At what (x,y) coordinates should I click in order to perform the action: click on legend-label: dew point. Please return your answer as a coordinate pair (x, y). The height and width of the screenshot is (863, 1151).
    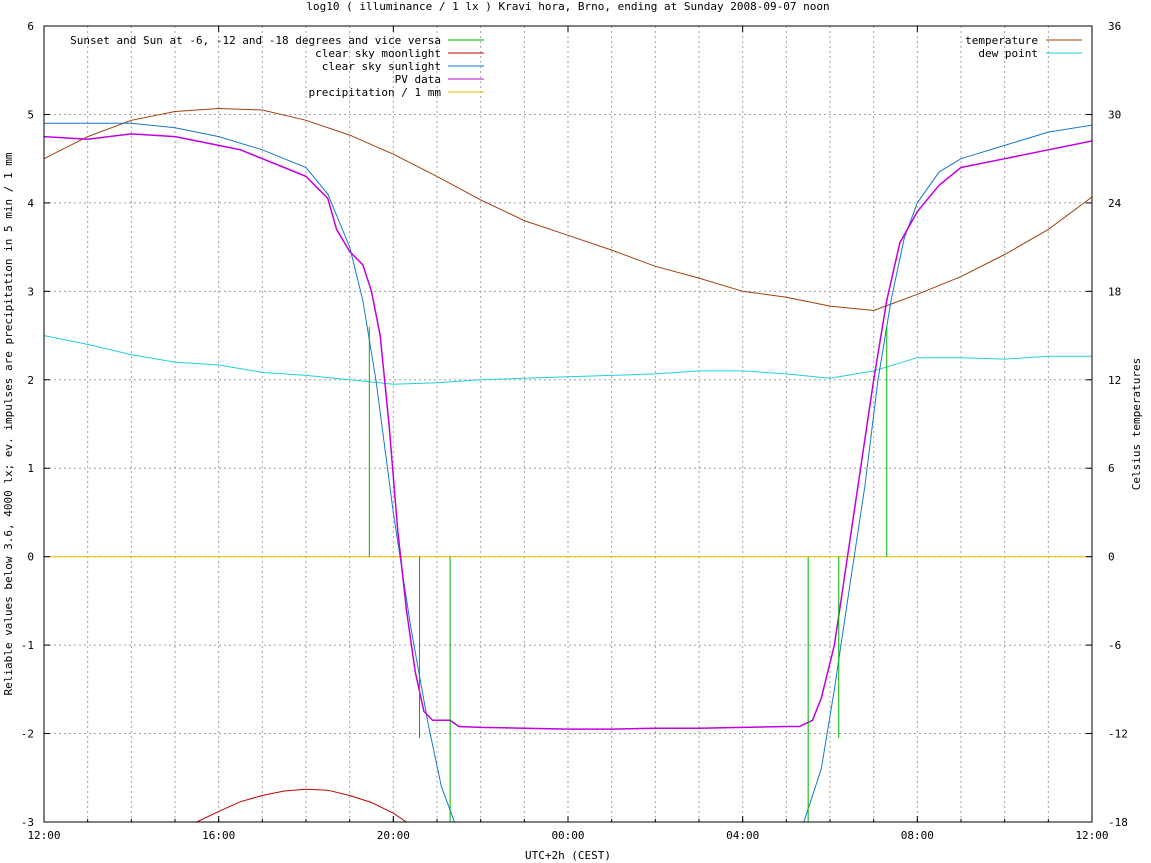
    Looking at the image, I should click on (1008, 53).